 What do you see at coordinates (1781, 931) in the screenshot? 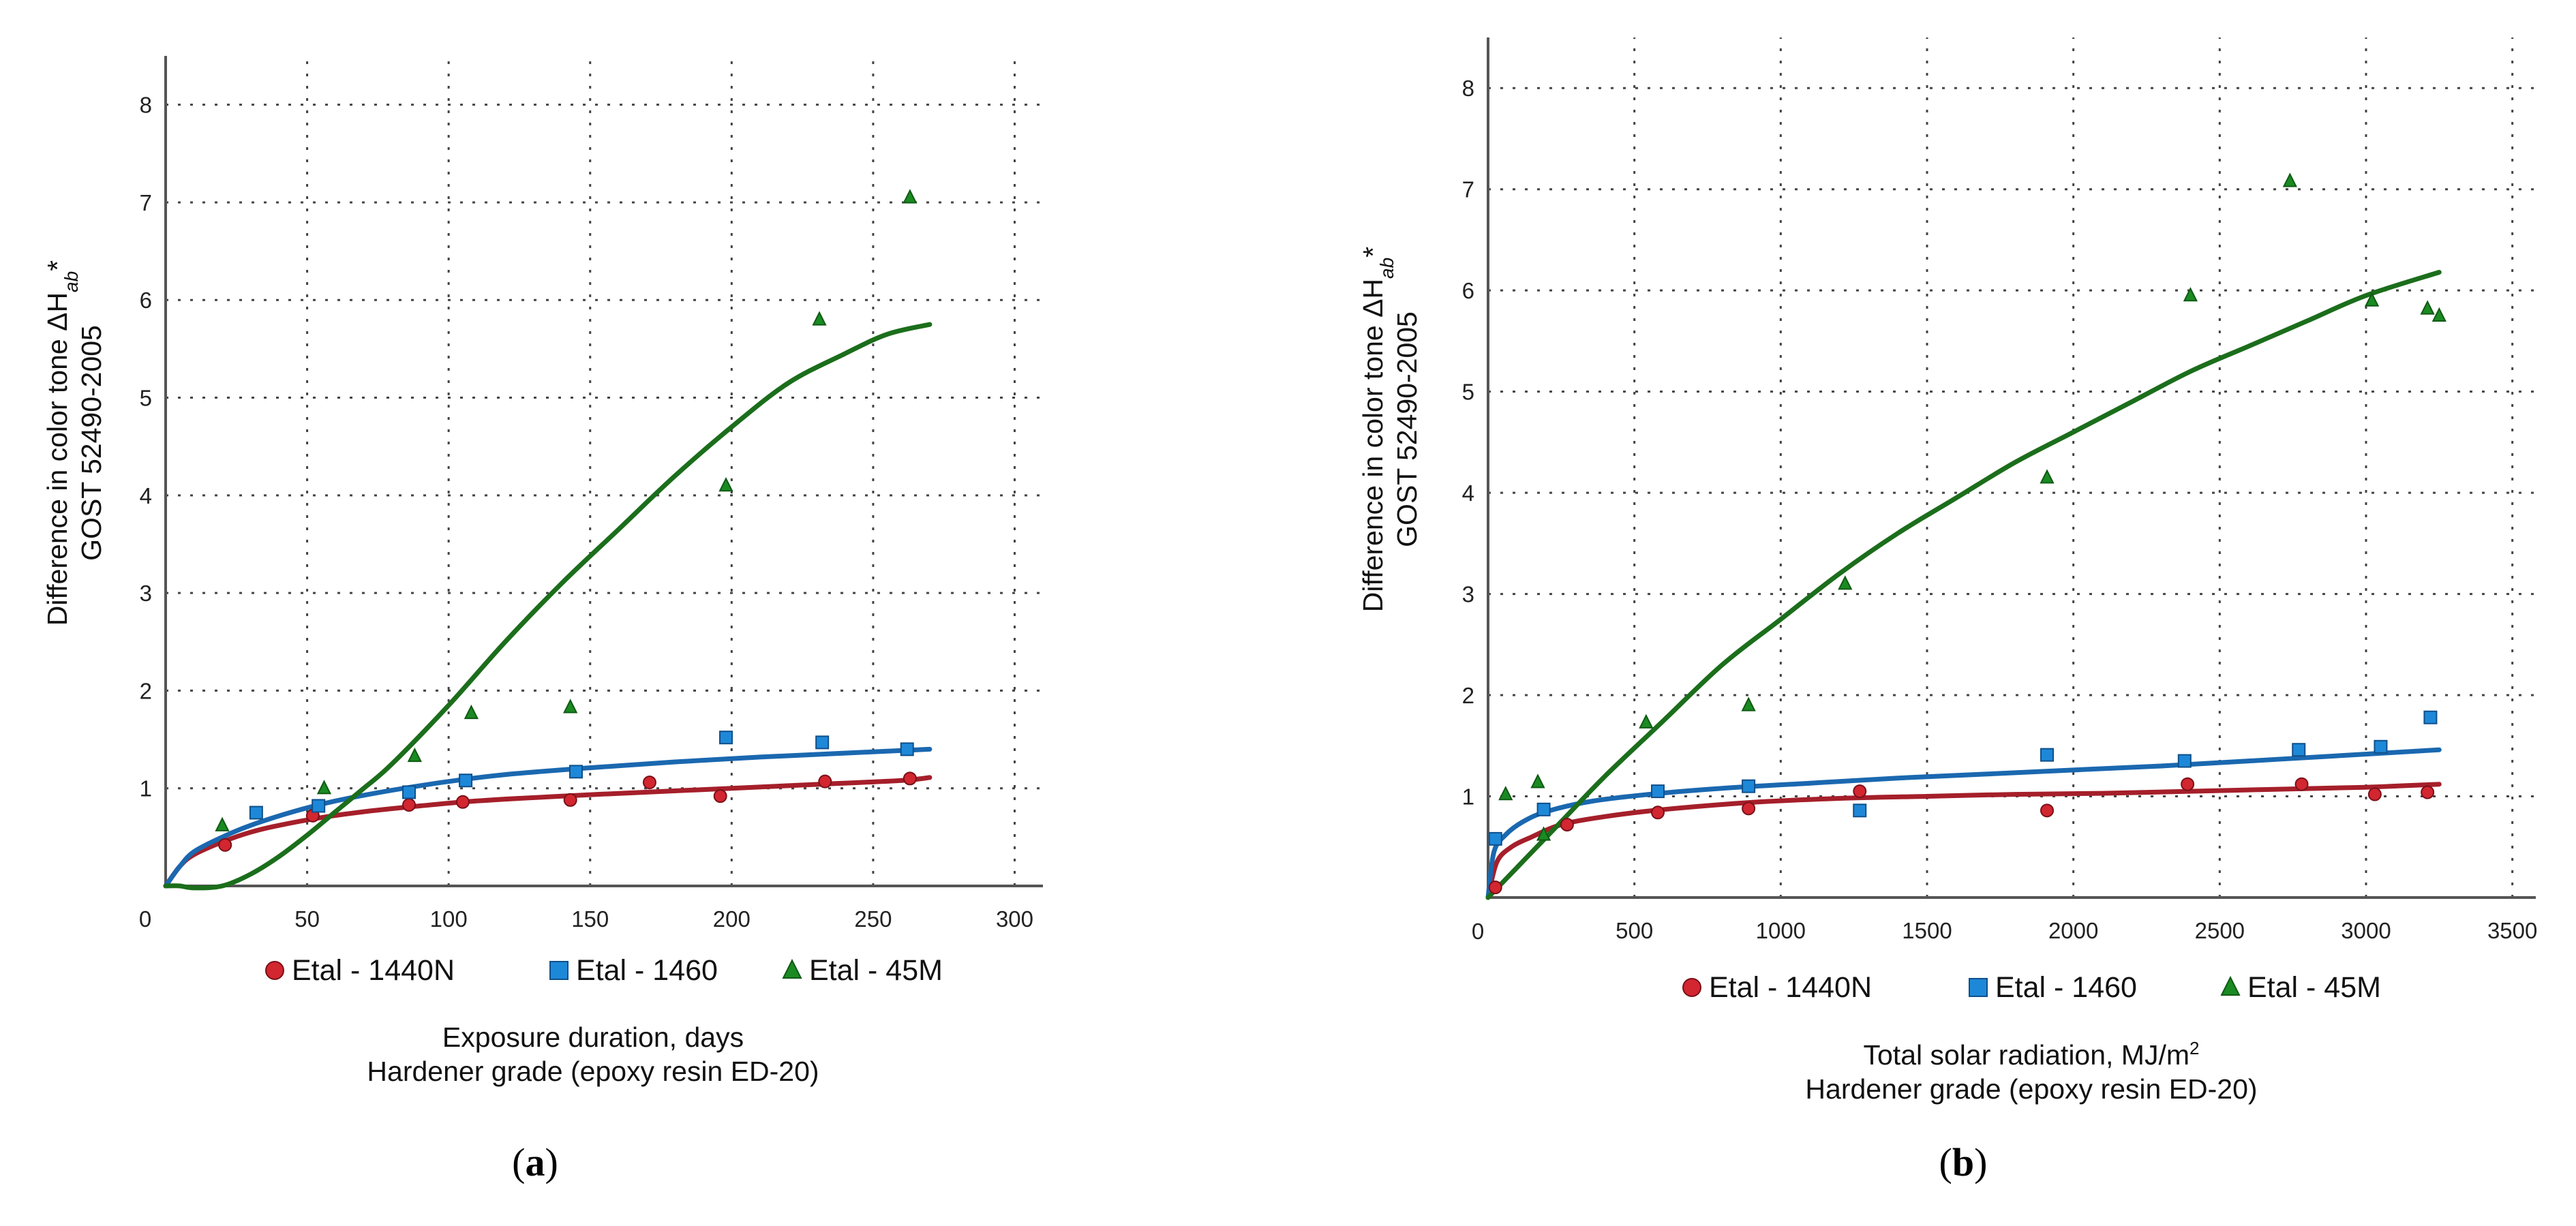
I see `x-tick-label: 1000` at bounding box center [1781, 931].